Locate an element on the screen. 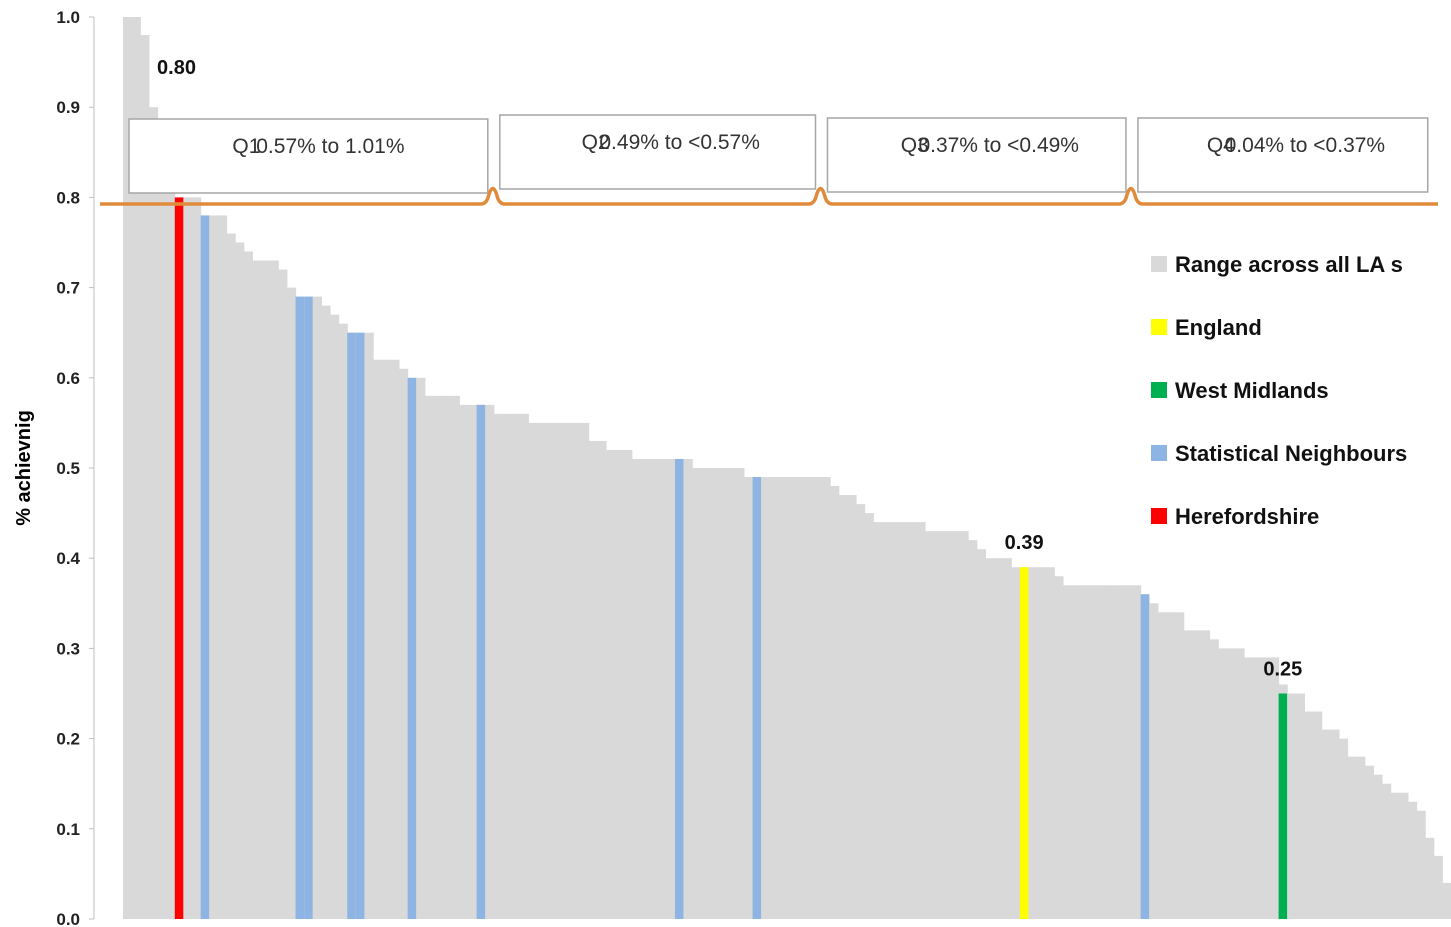 Image resolution: width=1451 pixels, height=927 pixels. quartile-id-q4: Q4 is located at coordinates (1221, 145).